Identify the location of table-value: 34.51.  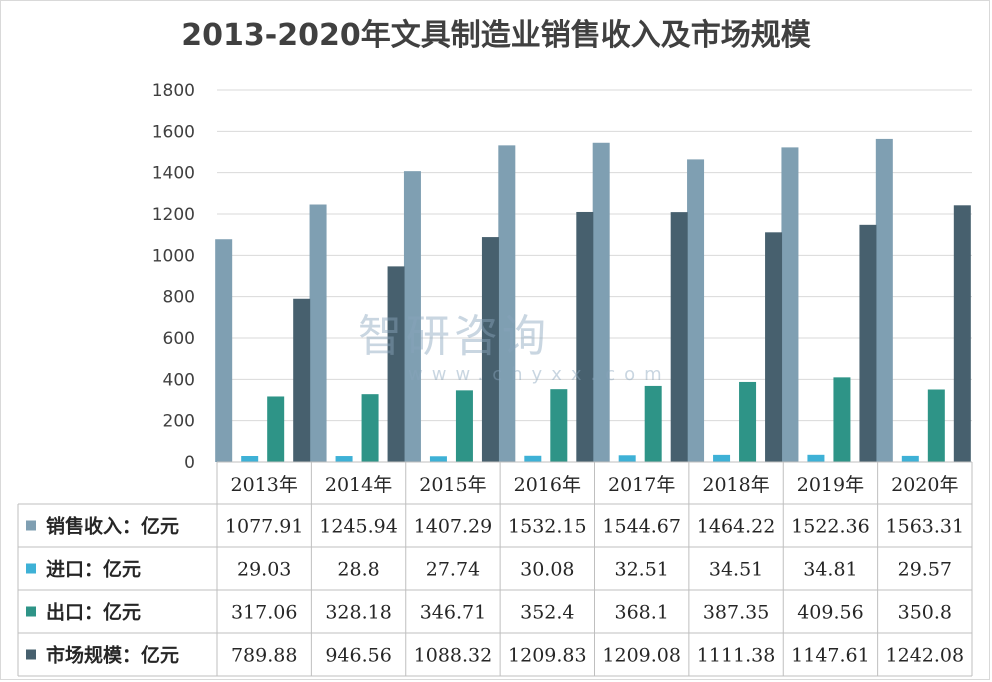
(736, 570).